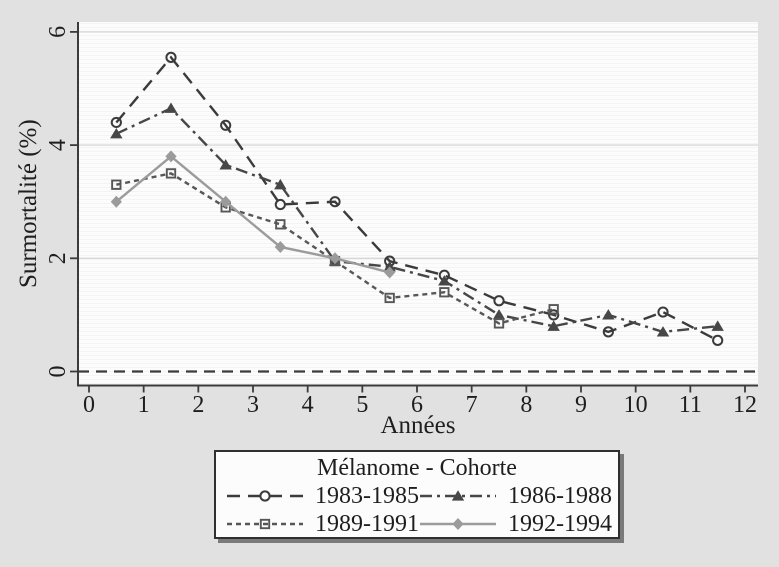  Describe the element at coordinates (690, 405) in the screenshot. I see `x-tick-label-11: 11` at that location.